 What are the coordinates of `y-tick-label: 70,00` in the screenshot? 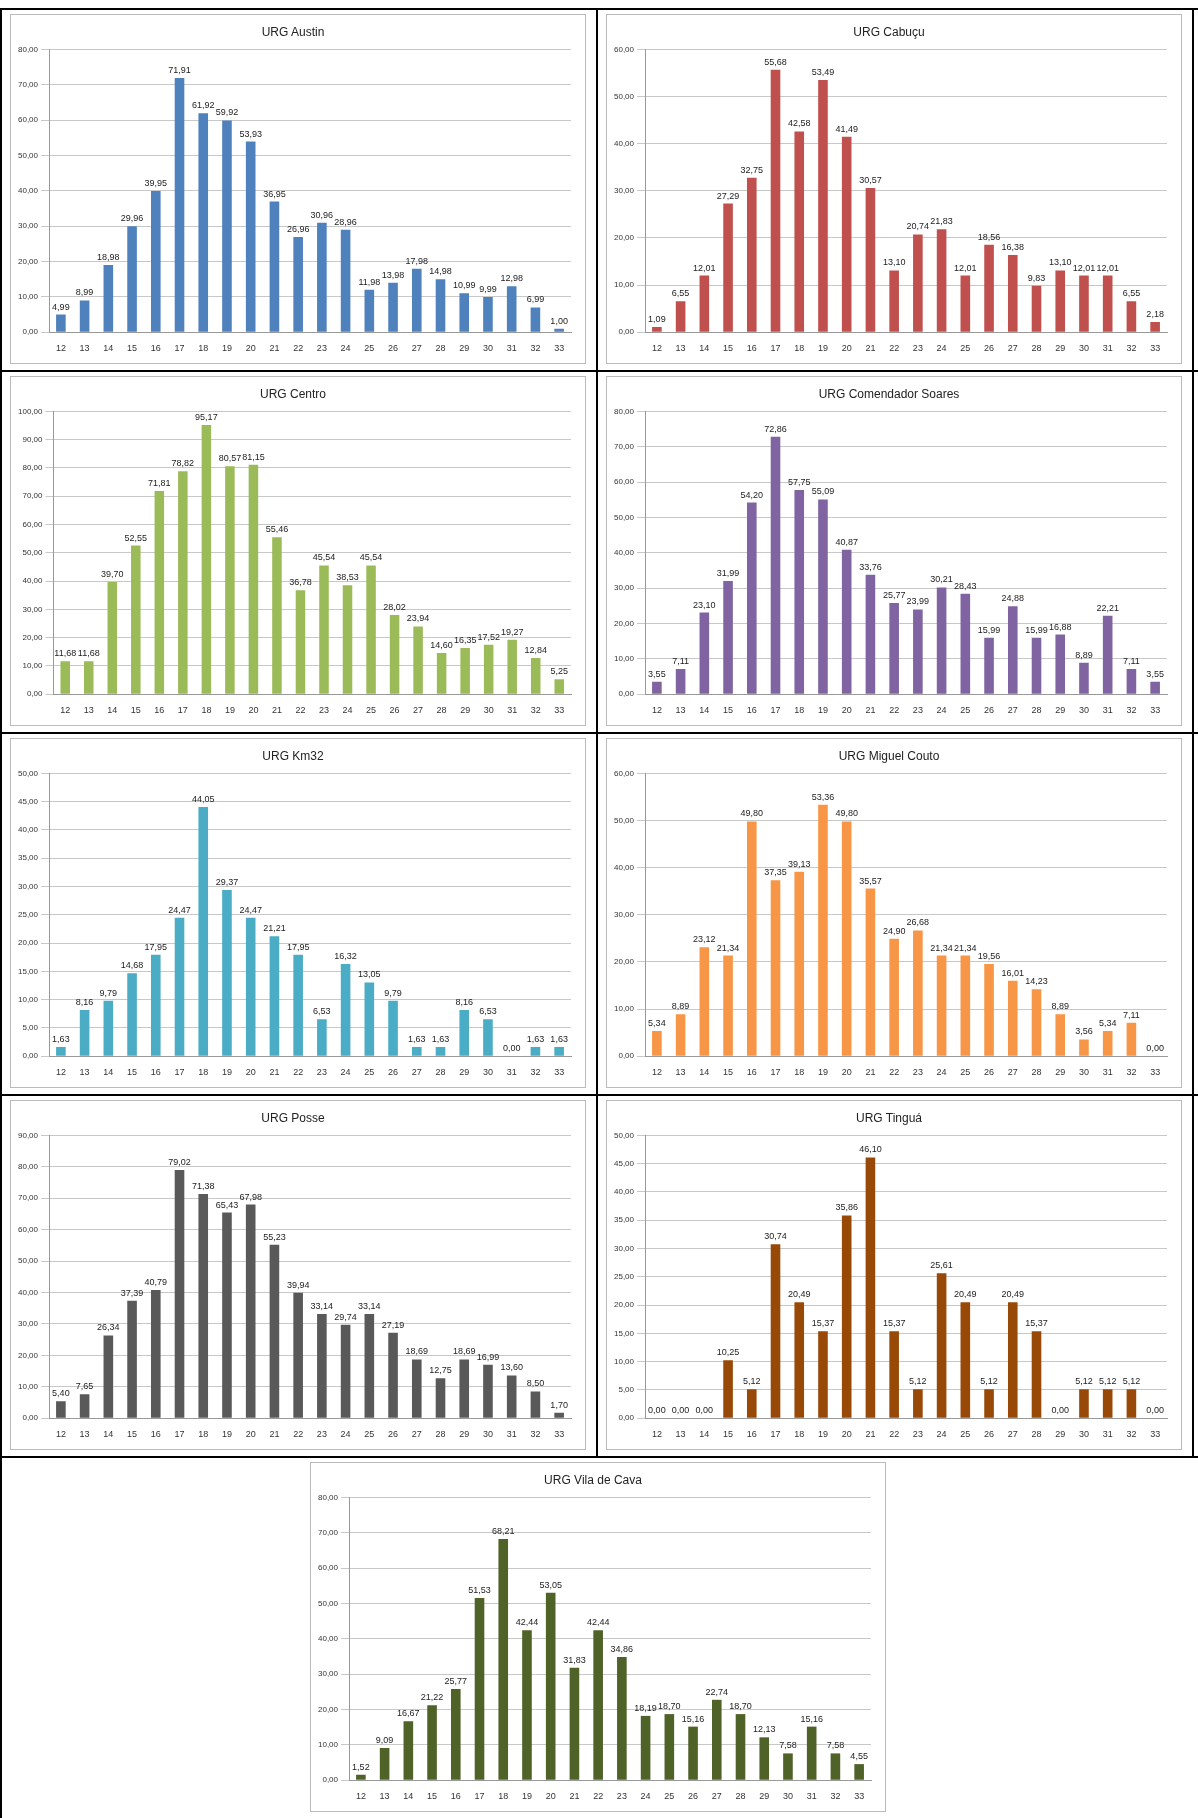 It's located at (33, 496).